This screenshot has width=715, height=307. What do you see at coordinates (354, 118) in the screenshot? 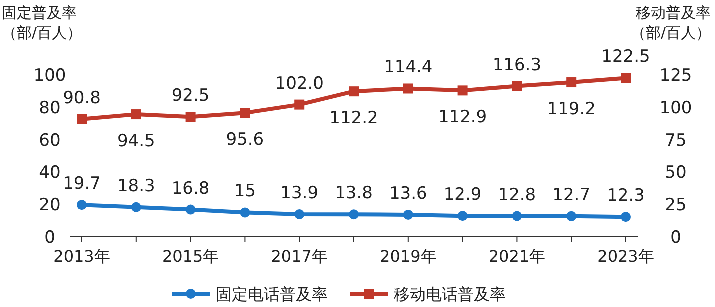
I see `data-label: 112.2` at bounding box center [354, 118].